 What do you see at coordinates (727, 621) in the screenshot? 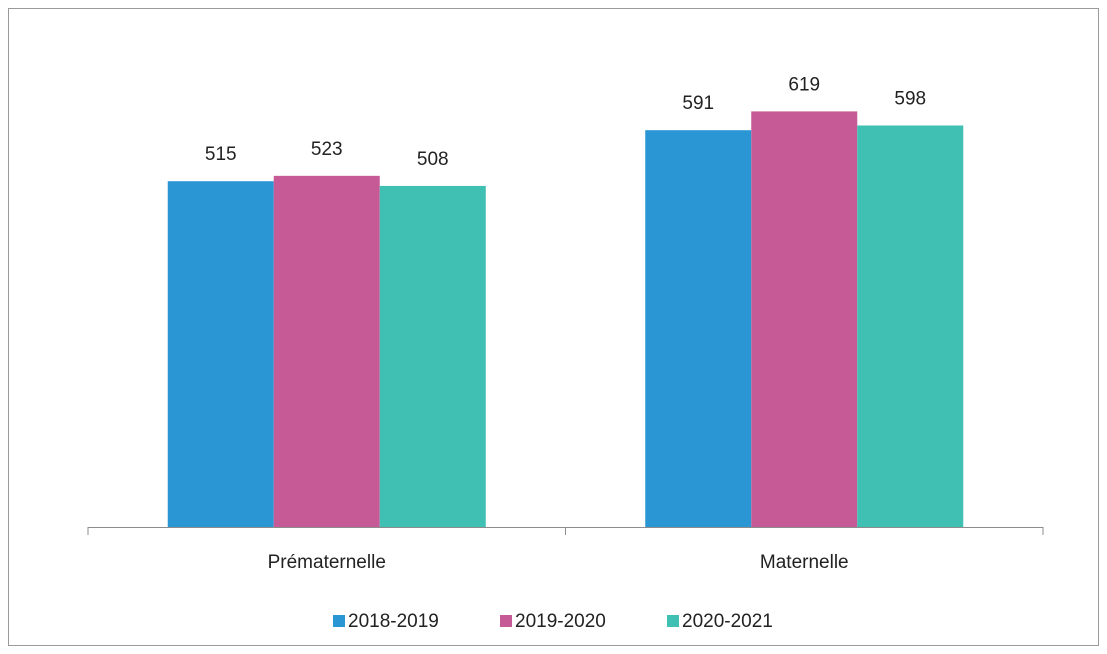
I see `legend-label: 2020-2021` at bounding box center [727, 621].